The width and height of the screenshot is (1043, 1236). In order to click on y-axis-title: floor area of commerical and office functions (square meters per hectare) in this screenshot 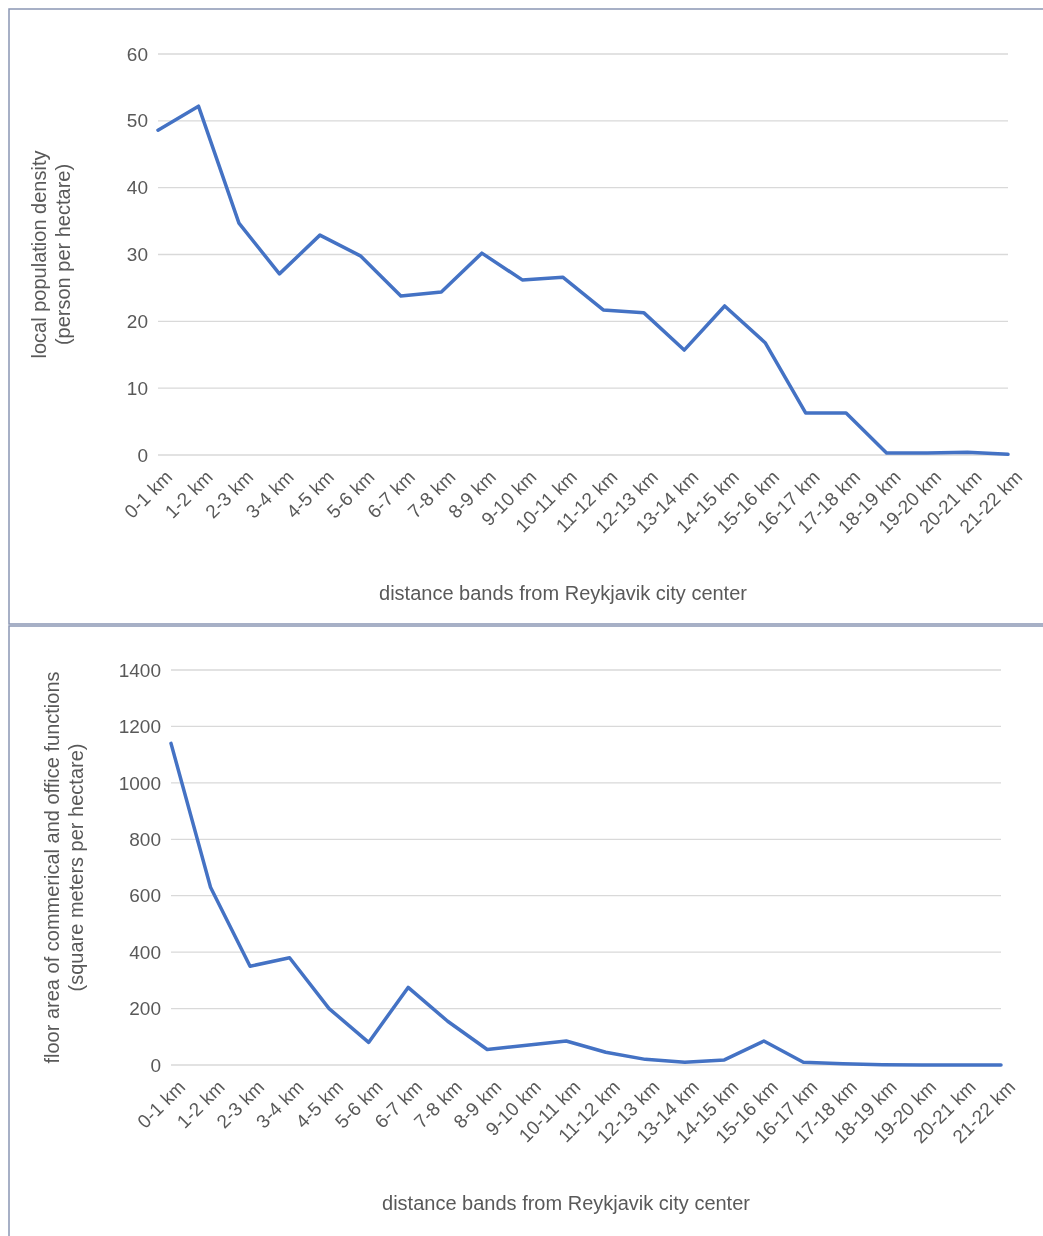, I will do `click(64, 867)`.